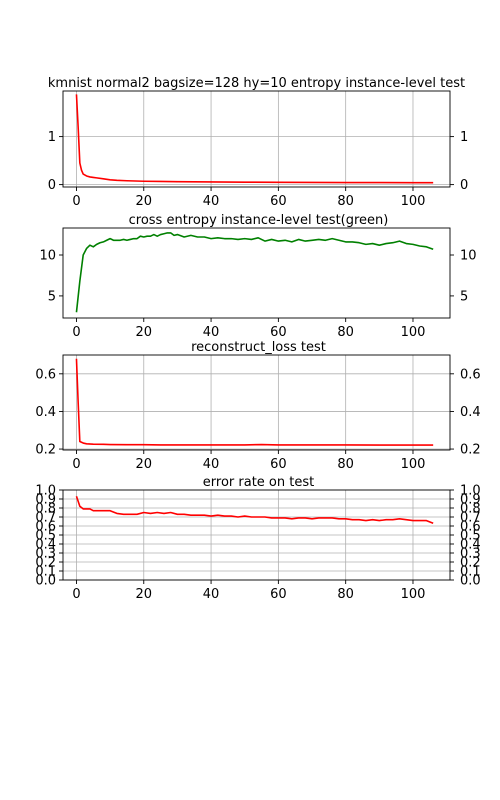 The image size is (500, 800). I want to click on y-tick-label-left: 1.0, so click(45, 491).